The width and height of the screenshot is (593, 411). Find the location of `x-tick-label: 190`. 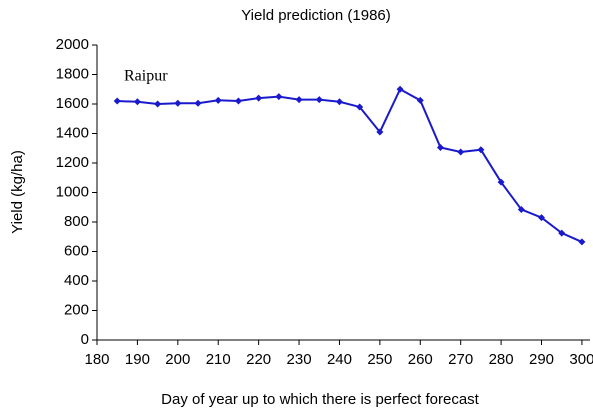

x-tick-label: 190 is located at coordinates (137, 359).